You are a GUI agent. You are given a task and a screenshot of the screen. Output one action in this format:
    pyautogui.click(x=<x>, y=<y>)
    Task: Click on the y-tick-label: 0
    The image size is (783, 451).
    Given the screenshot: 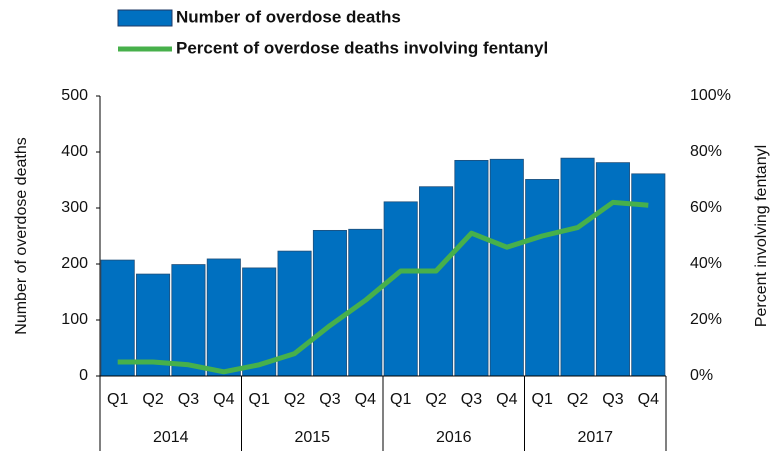 What is the action you would take?
    pyautogui.click(x=83, y=375)
    